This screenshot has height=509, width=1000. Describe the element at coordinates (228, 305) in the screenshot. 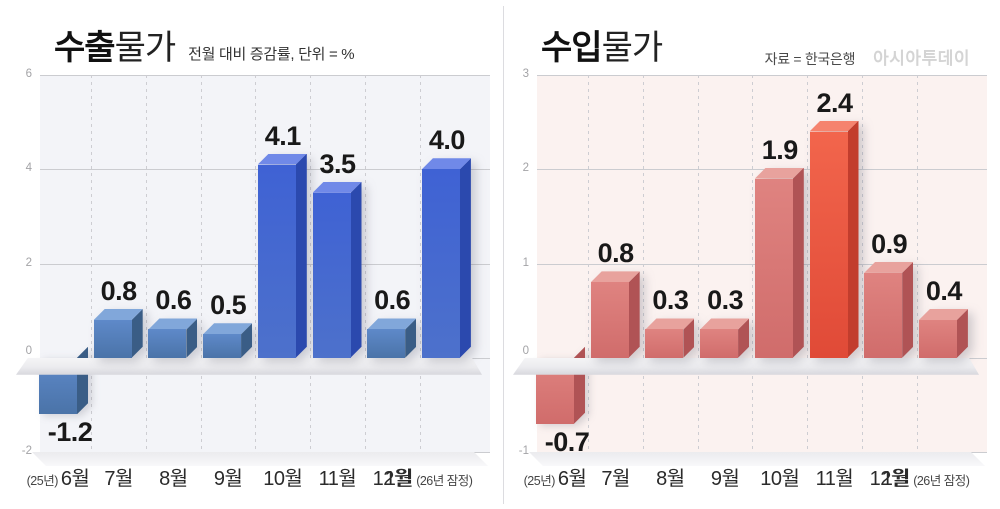

I see `bar-value-label: 0.5` at that location.